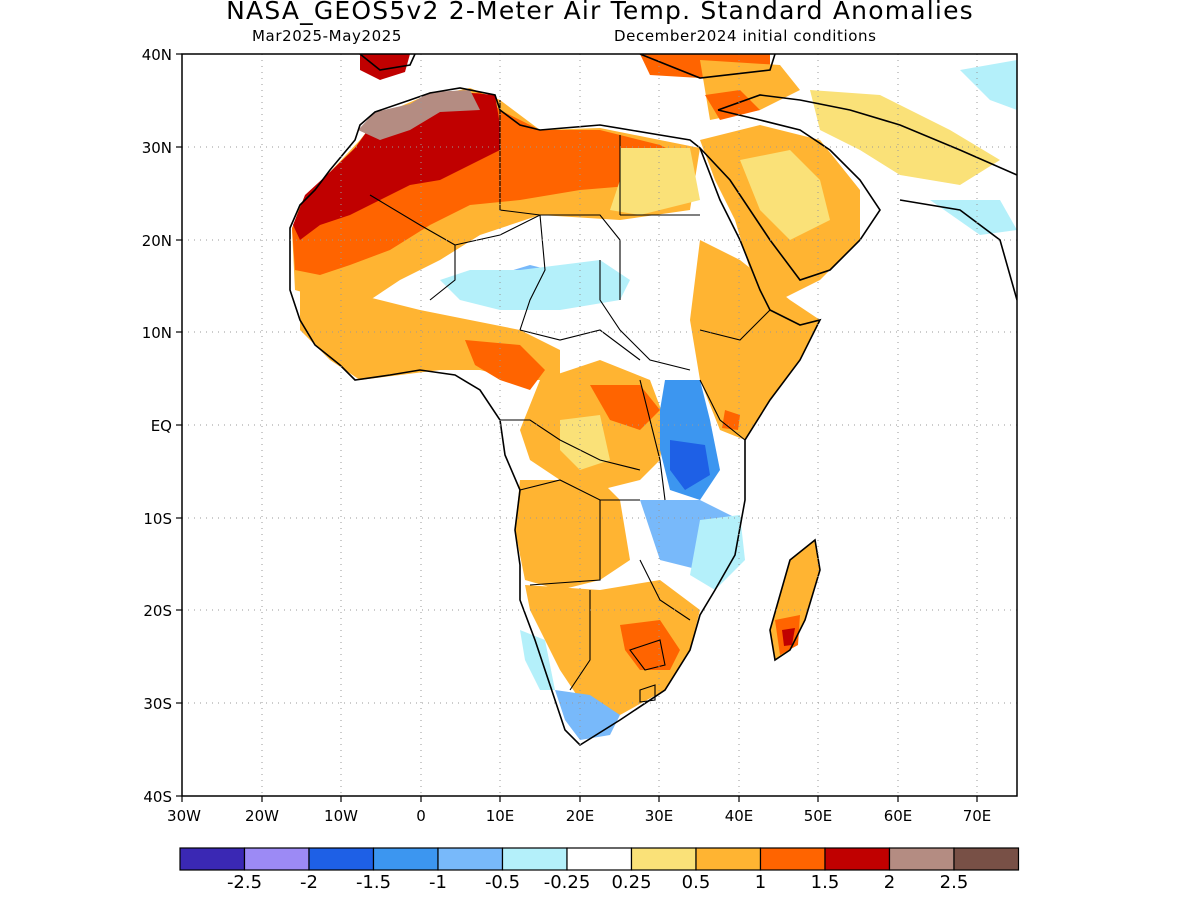  Describe the element at coordinates (898, 816) in the screenshot. I see `lon-label: 60E` at that location.